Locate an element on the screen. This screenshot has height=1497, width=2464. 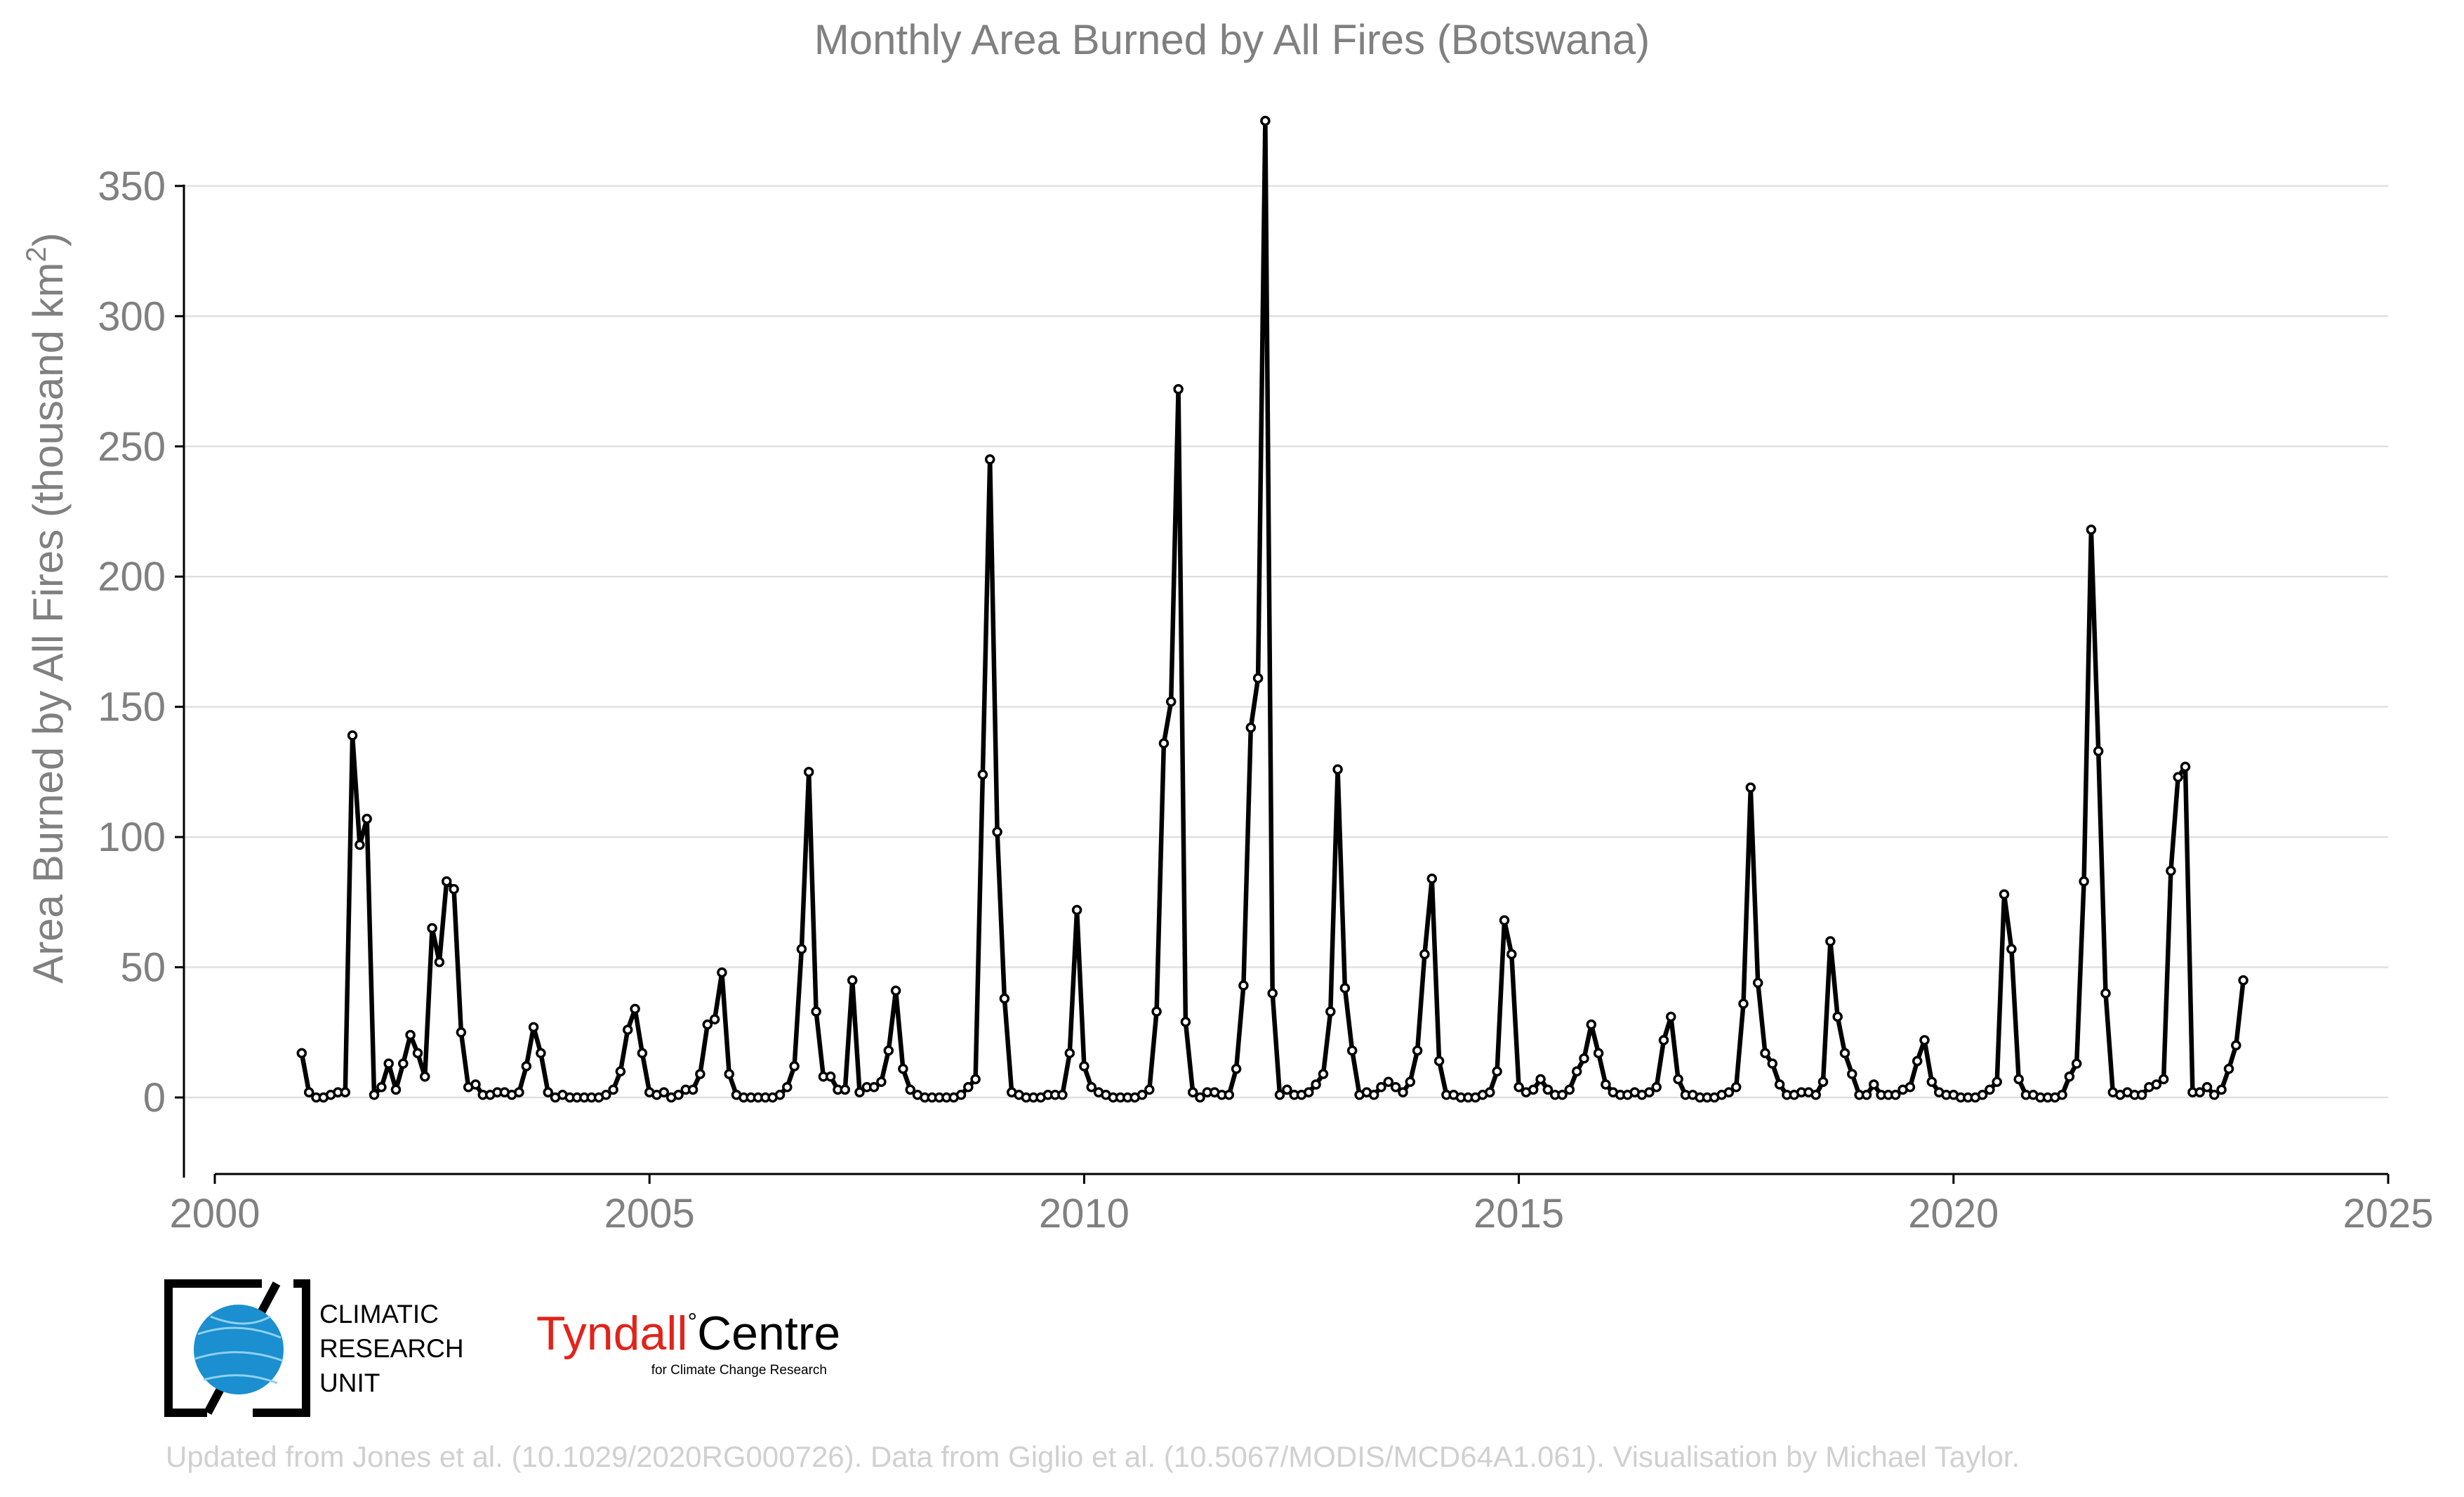
svg-text: Tyndall°Centre is located at coordinates (688, 1333).